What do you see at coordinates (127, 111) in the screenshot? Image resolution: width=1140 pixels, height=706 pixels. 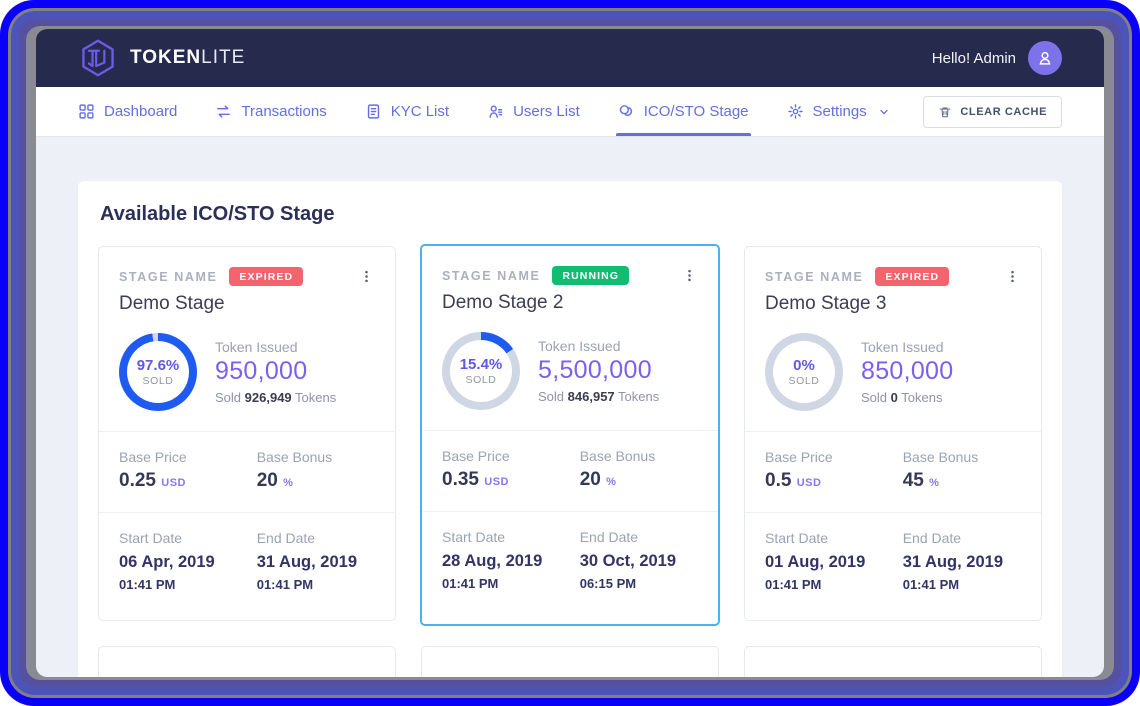 I see `nav-item-dashboard: Dashboard` at bounding box center [127, 111].